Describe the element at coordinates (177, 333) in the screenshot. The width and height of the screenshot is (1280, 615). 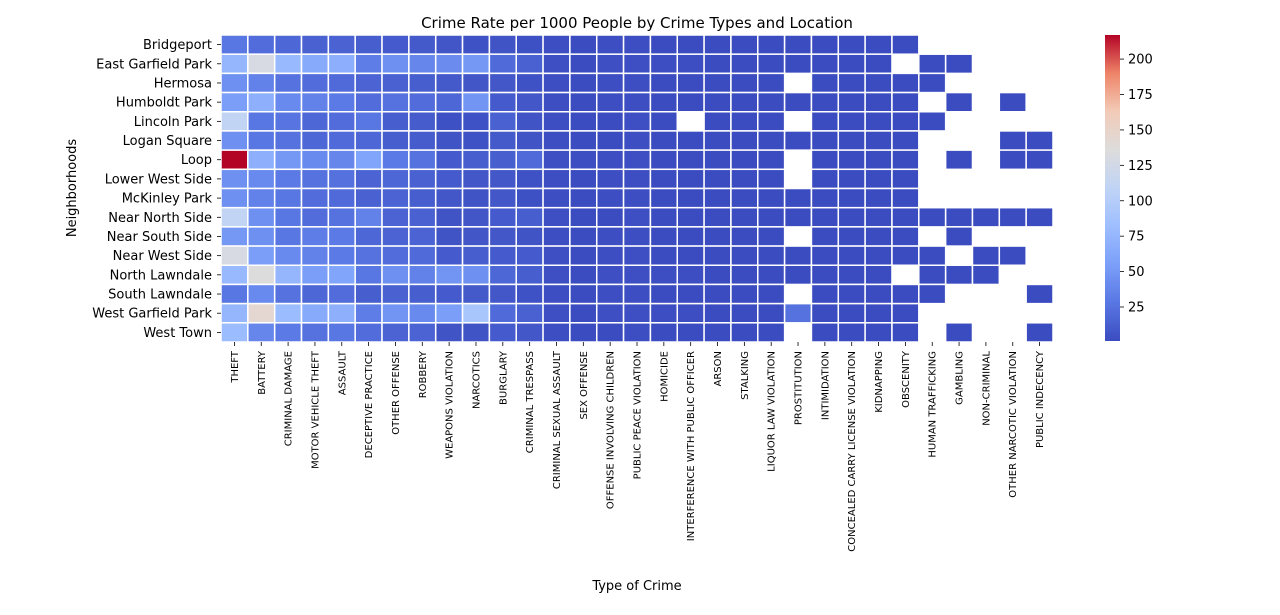
I see `row-label: West Town` at that location.